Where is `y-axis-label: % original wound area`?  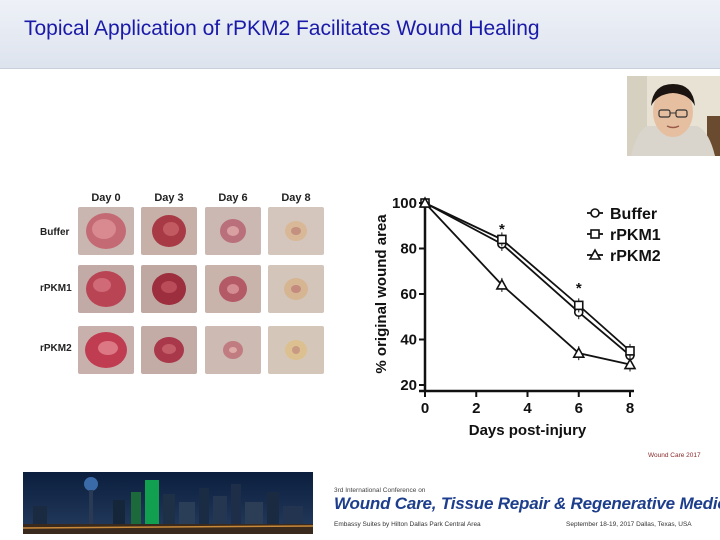
y-axis-label: % original wound area is located at coordinates (381, 294).